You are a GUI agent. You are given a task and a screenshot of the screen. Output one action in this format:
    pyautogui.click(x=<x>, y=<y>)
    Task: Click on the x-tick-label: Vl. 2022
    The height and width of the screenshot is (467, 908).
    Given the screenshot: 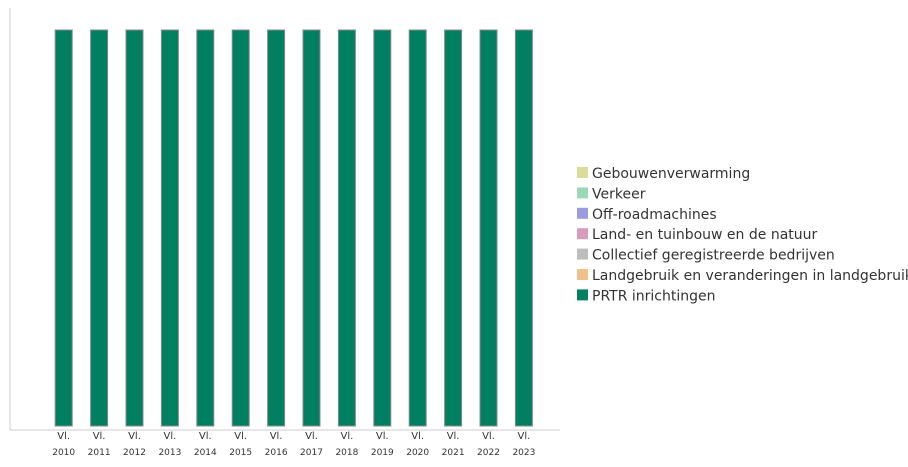 What is the action you would take?
    pyautogui.click(x=488, y=444)
    